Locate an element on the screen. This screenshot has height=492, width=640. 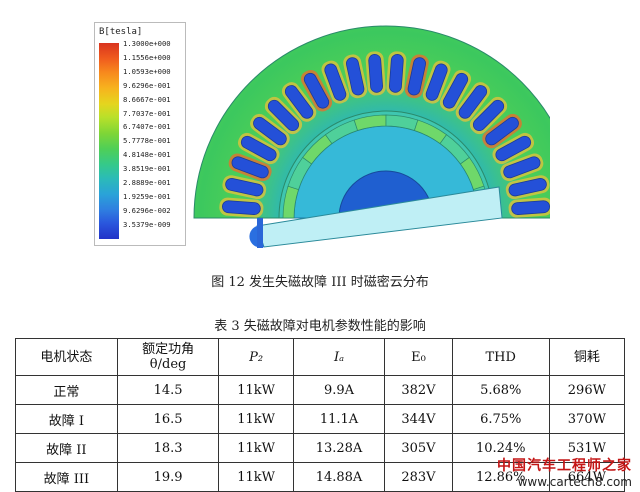
table-cell: 18.3 is located at coordinates (168, 448).